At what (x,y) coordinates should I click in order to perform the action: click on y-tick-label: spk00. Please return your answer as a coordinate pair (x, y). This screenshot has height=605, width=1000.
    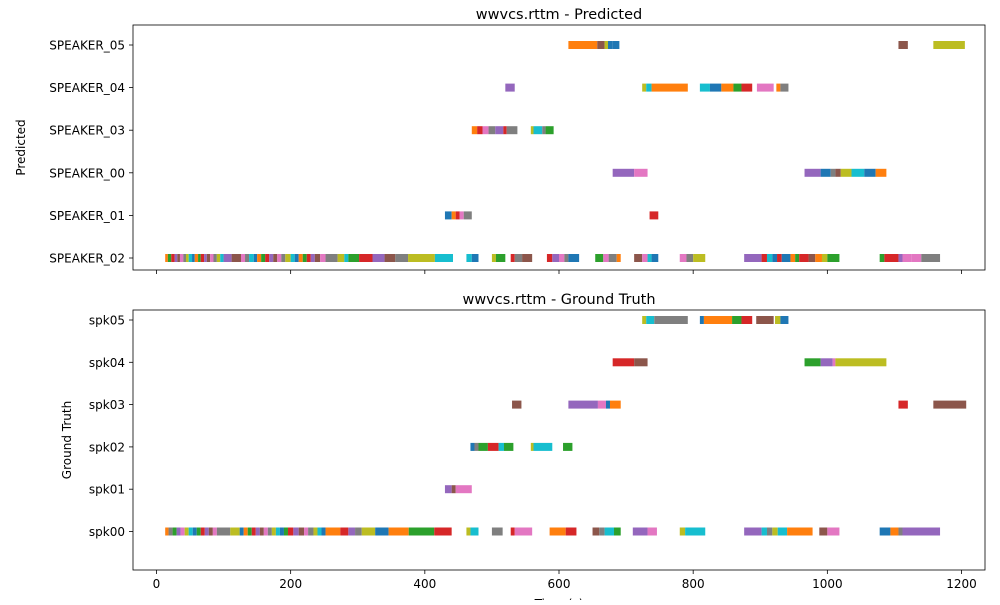
    Looking at the image, I should click on (107, 532).